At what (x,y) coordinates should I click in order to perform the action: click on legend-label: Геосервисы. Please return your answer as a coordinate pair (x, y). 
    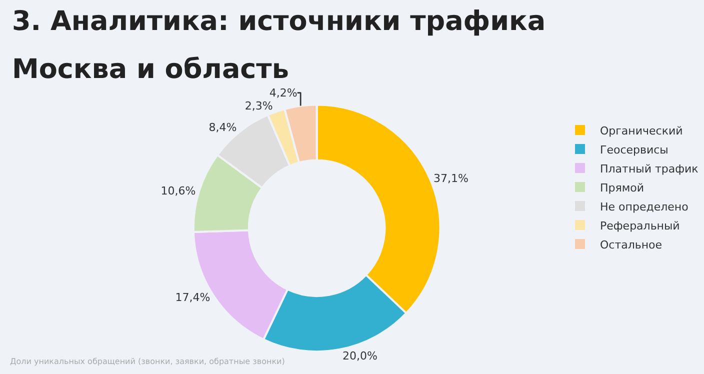
    Looking at the image, I should click on (634, 149).